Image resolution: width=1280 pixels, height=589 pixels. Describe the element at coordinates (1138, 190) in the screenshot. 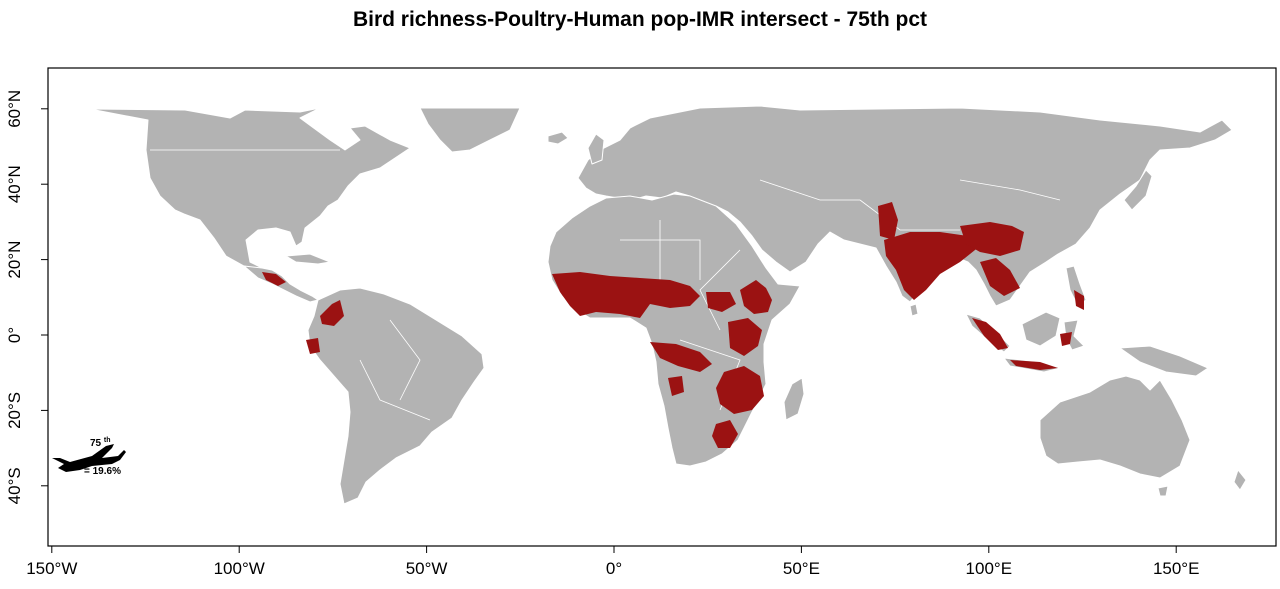

I see `japan` at that location.